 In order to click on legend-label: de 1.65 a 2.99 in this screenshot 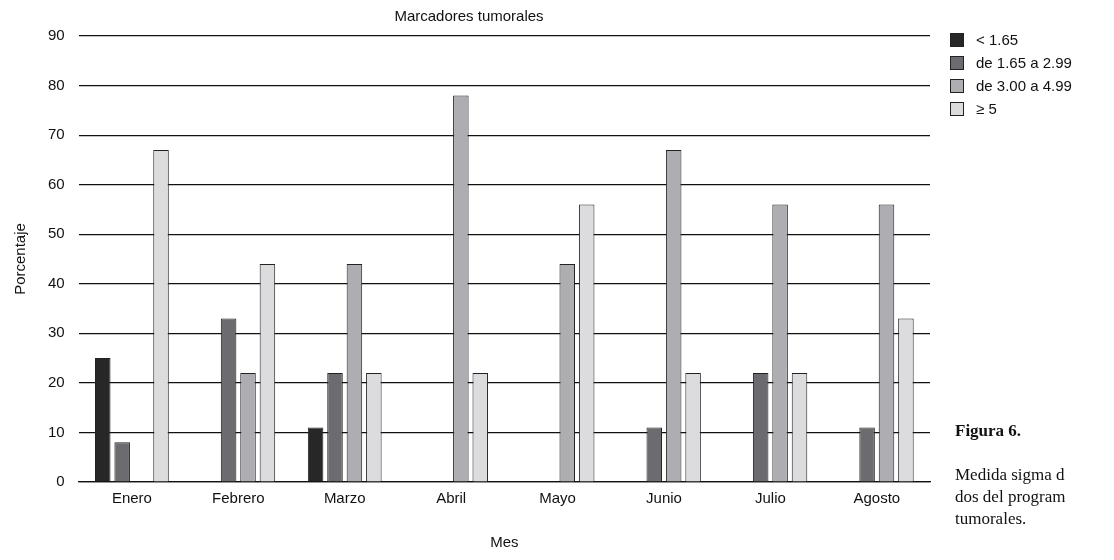, I will do `click(1024, 62)`.